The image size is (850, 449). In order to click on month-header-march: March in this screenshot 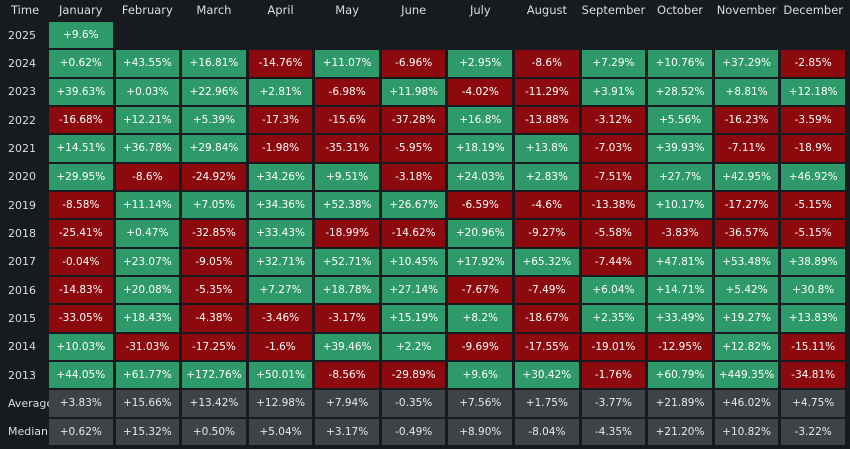, I will do `click(214, 10)`.